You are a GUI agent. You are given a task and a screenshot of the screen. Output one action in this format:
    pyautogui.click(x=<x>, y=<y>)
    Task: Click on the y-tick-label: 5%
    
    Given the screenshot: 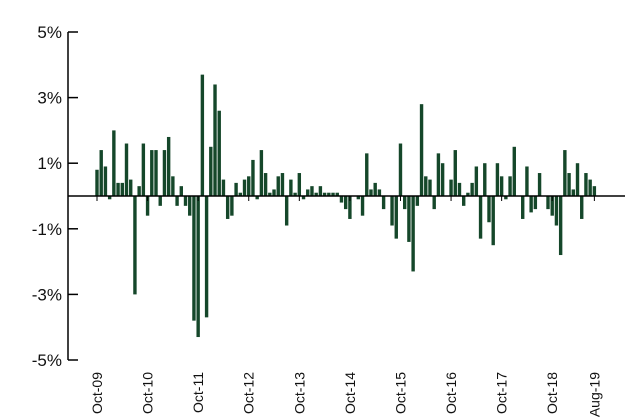 What is the action you would take?
    pyautogui.click(x=49, y=32)
    